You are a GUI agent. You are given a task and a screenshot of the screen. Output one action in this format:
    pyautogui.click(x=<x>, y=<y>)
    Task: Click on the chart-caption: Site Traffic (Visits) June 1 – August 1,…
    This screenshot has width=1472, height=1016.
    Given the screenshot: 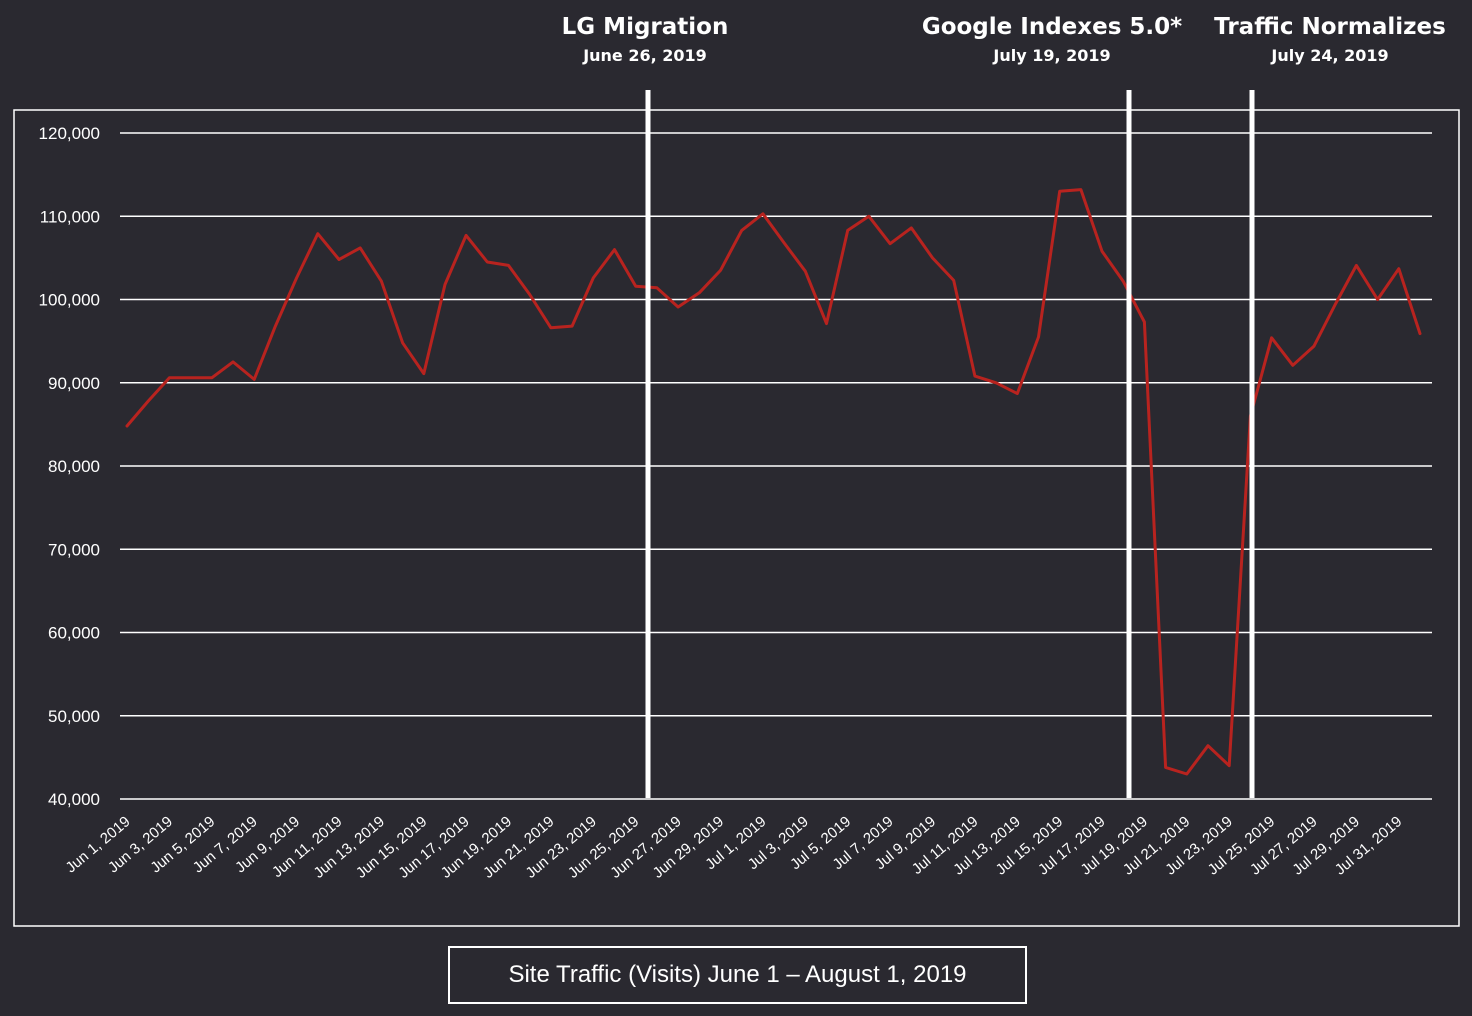 What is the action you would take?
    pyautogui.click(x=737, y=974)
    